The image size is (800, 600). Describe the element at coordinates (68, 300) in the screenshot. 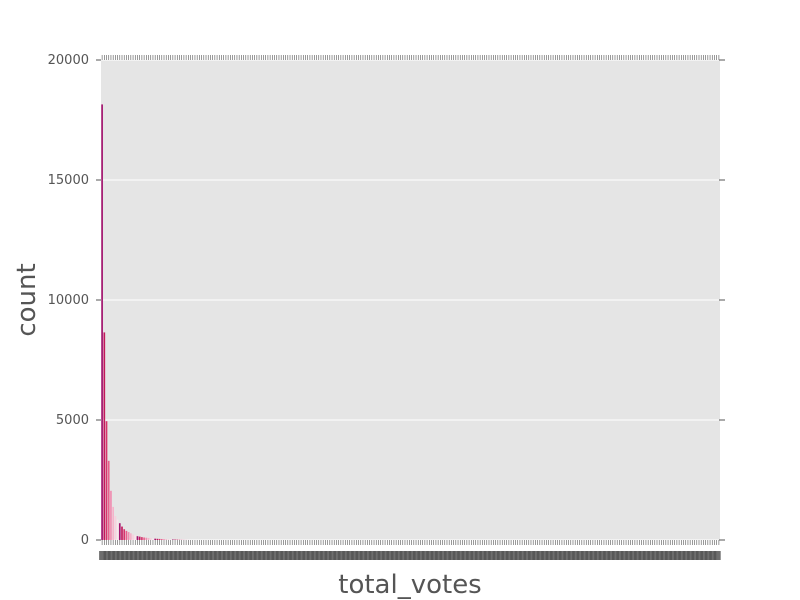

I see `y-tick-label: 10000` at that location.